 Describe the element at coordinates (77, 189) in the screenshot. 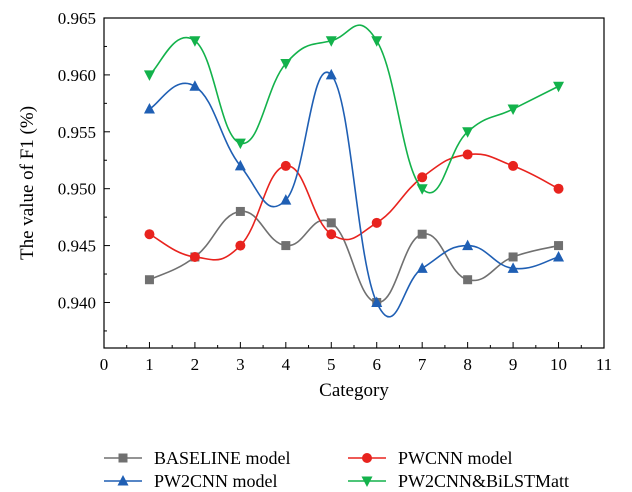

I see `y-tick-label: 0.950` at that location.